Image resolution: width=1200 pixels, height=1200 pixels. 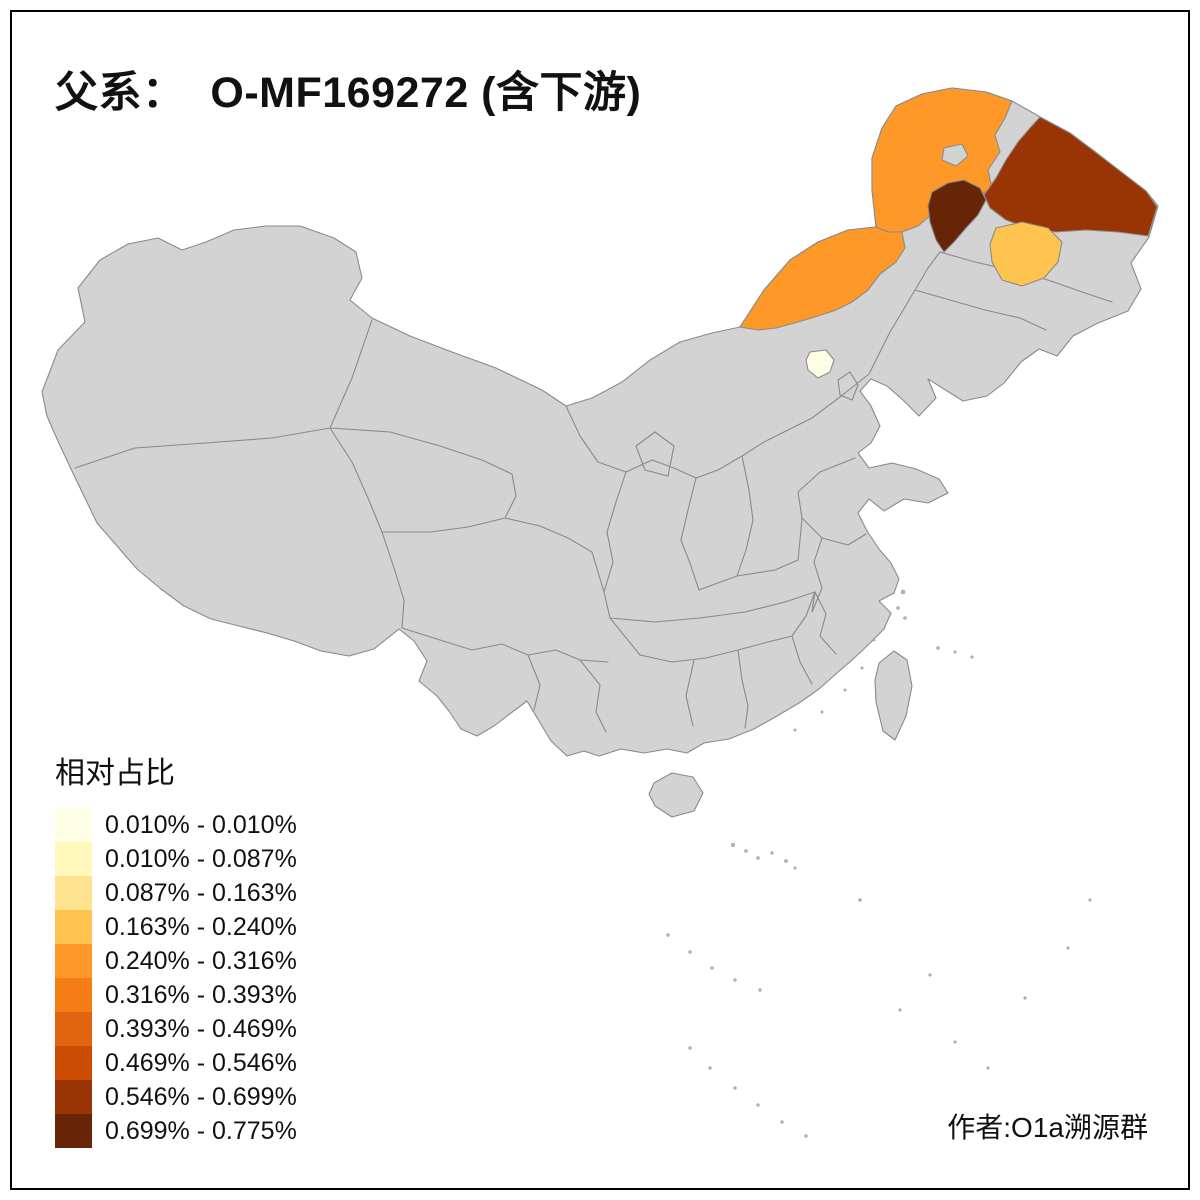 What do you see at coordinates (1026, 254) in the screenshot?
I see `region-northeast-pale-gold` at bounding box center [1026, 254].